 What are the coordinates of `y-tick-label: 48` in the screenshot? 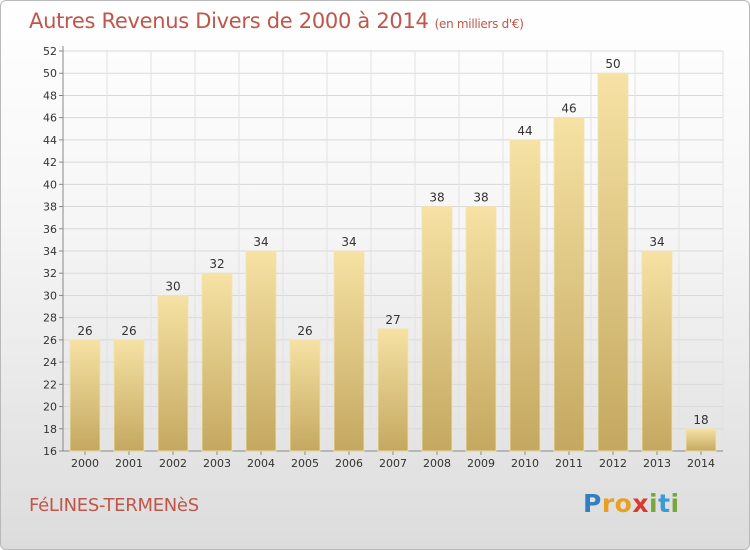 It's located at (50, 95).